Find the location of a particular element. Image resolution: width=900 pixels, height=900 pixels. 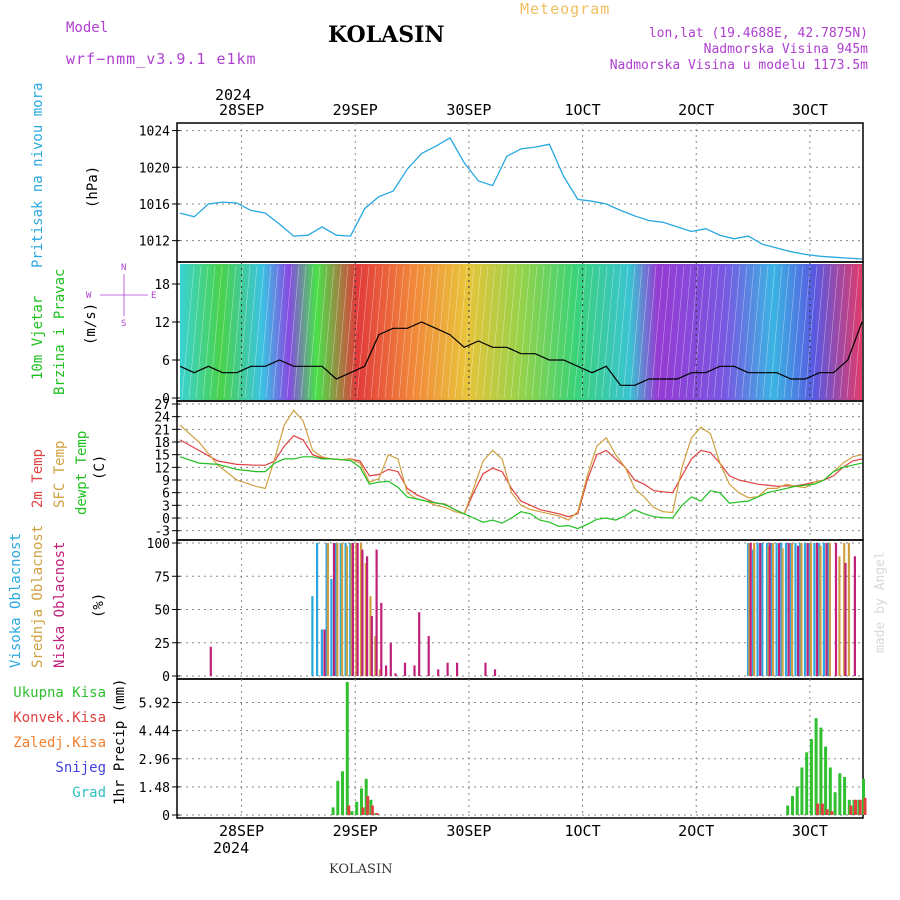

time-label-bottom: 1OCT is located at coordinates (583, 831).